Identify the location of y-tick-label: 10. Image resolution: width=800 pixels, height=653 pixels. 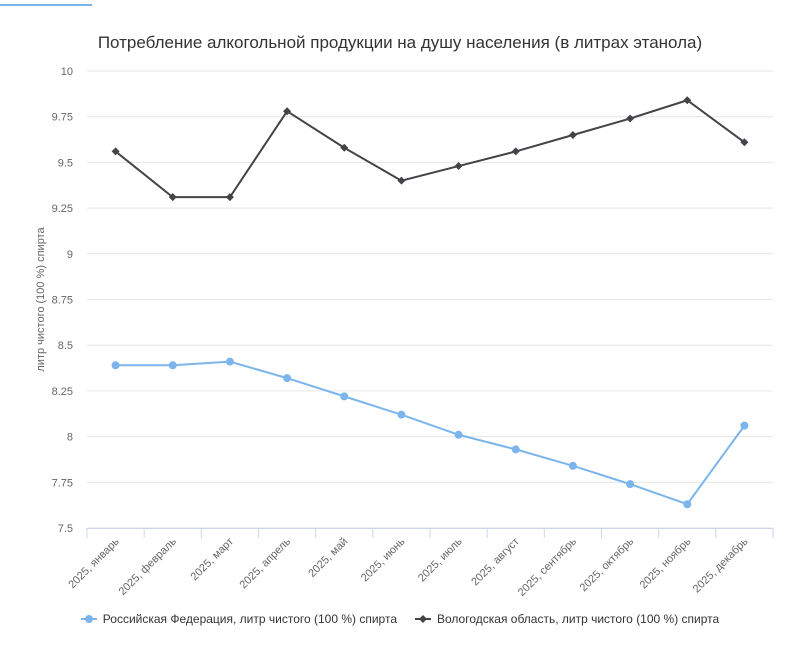
(67, 72).